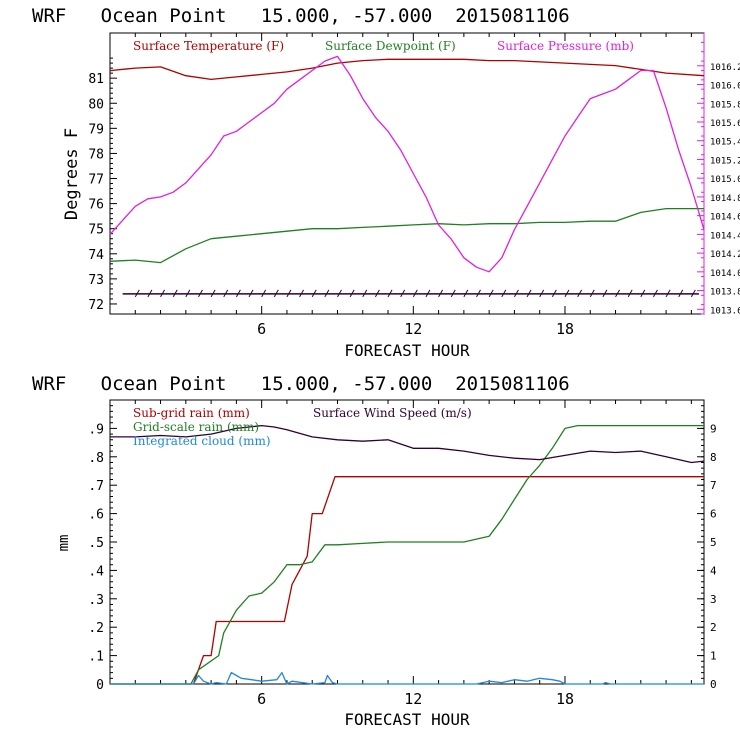  Describe the element at coordinates (407, 350) in the screenshot. I see `top-x-label: FORECAST HOUR` at that location.